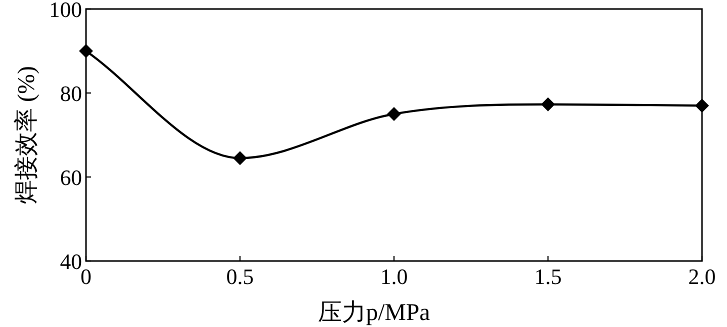  I want to click on x-tick-label: 1.0, so click(394, 276).